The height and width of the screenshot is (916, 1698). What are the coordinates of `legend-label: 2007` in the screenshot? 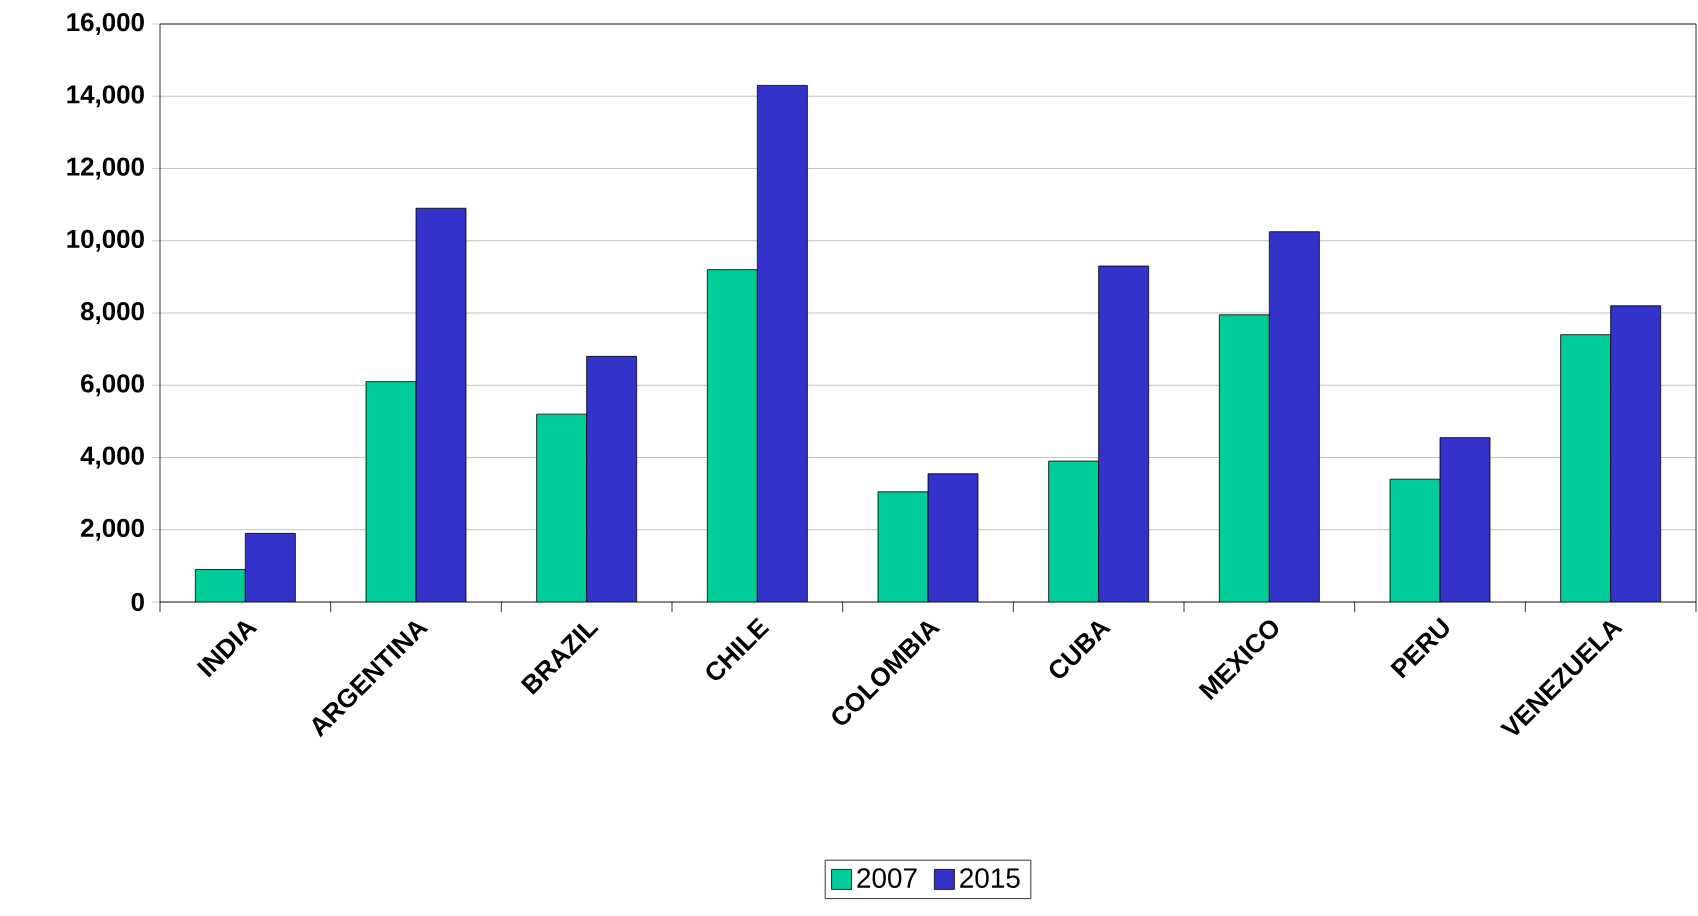 It's located at (887, 878).